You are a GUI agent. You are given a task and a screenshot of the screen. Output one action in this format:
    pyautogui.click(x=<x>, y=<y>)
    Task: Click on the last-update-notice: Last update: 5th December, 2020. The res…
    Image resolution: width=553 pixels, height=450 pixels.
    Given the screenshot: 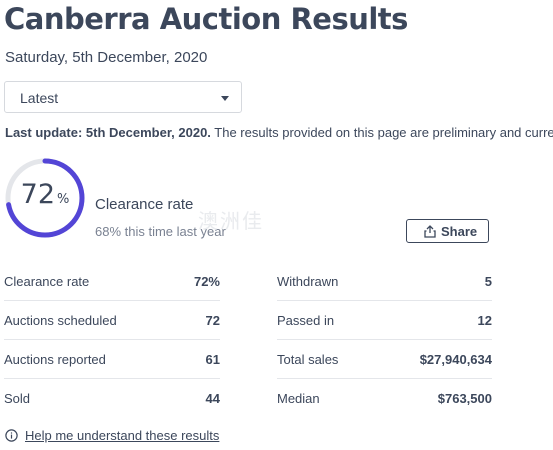 What is the action you would take?
    pyautogui.click(x=279, y=132)
    